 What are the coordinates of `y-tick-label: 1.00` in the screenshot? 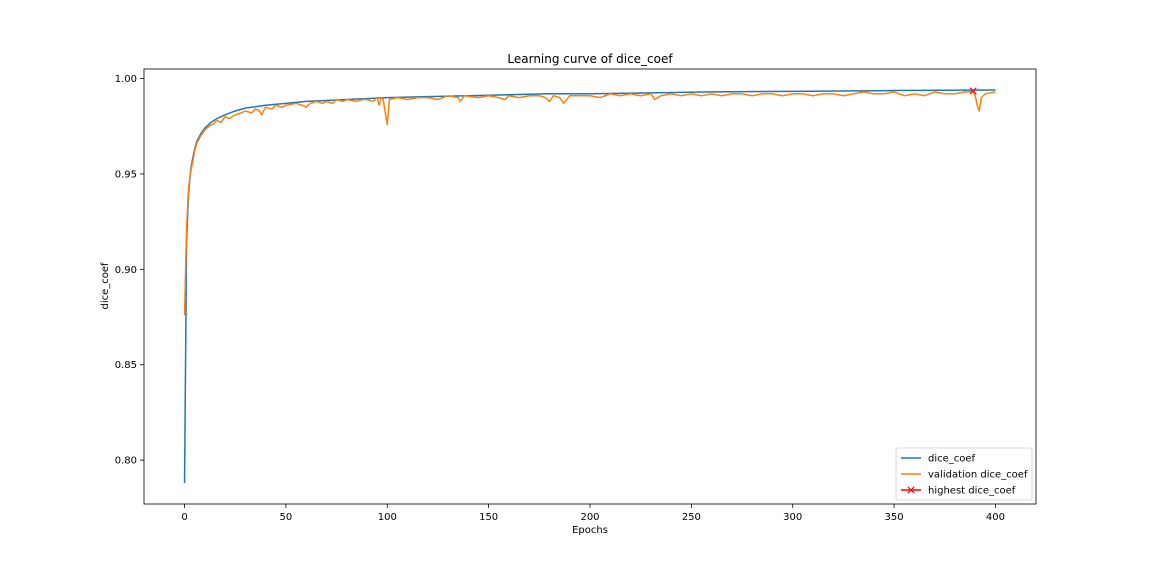 It's located at (126, 79).